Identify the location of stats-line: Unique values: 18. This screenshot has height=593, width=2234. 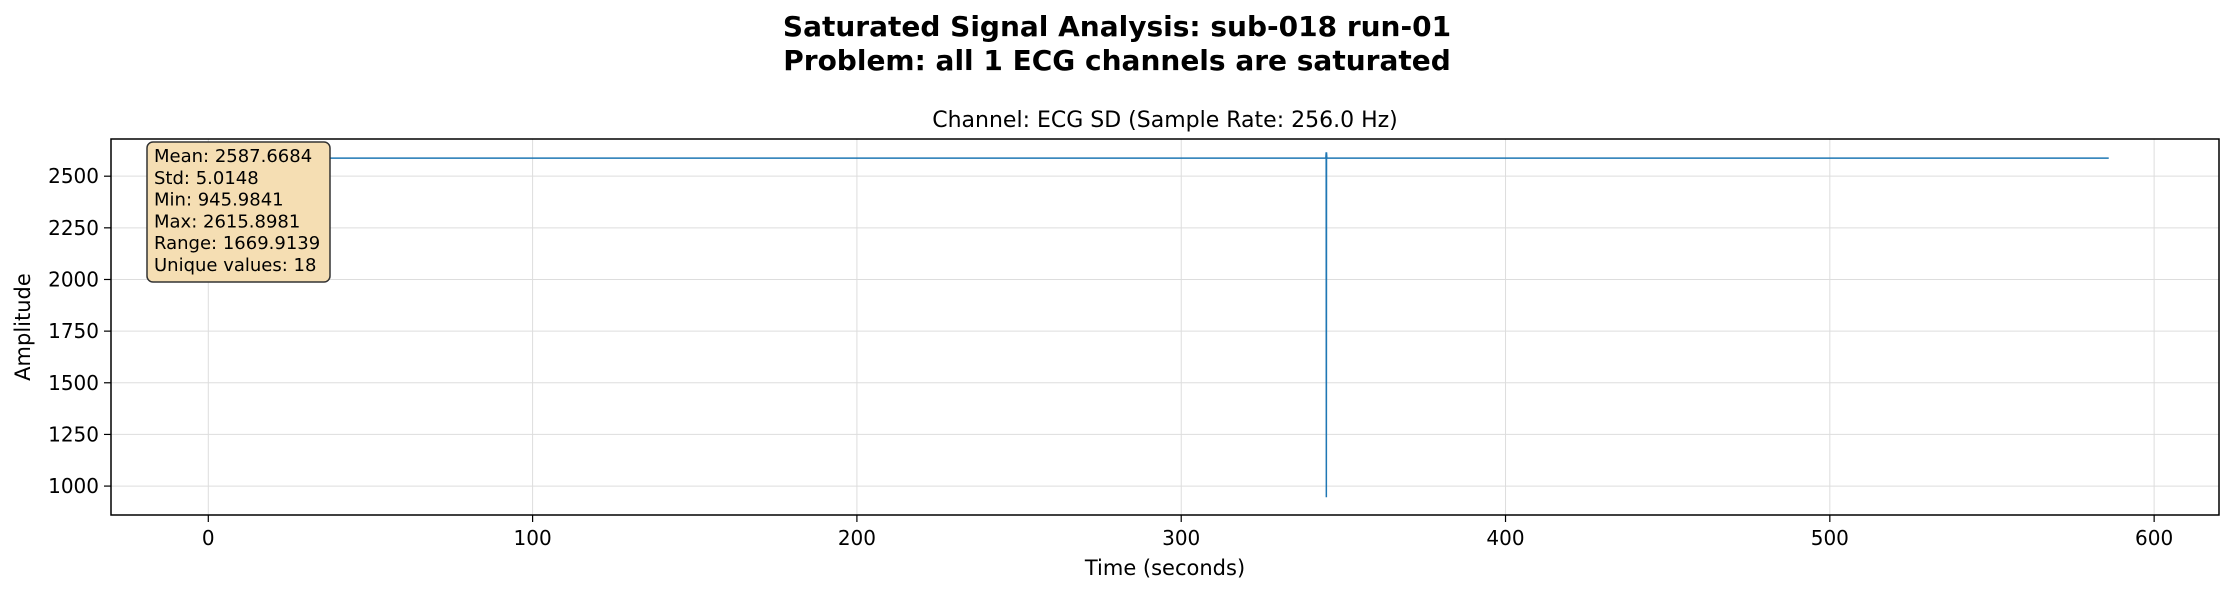
(235, 265).